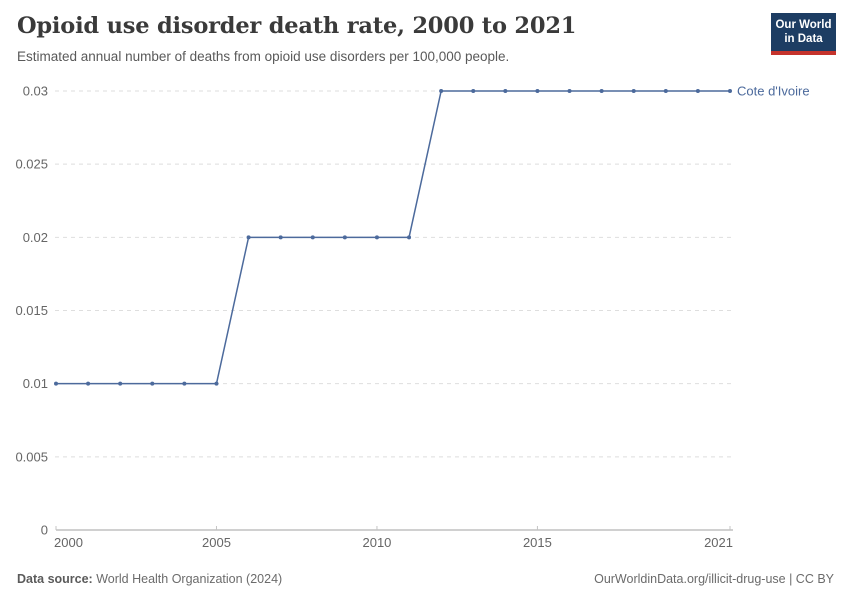 This screenshot has height=600, width=850. What do you see at coordinates (31, 164) in the screenshot?
I see `y-tick-label: 0.025` at bounding box center [31, 164].